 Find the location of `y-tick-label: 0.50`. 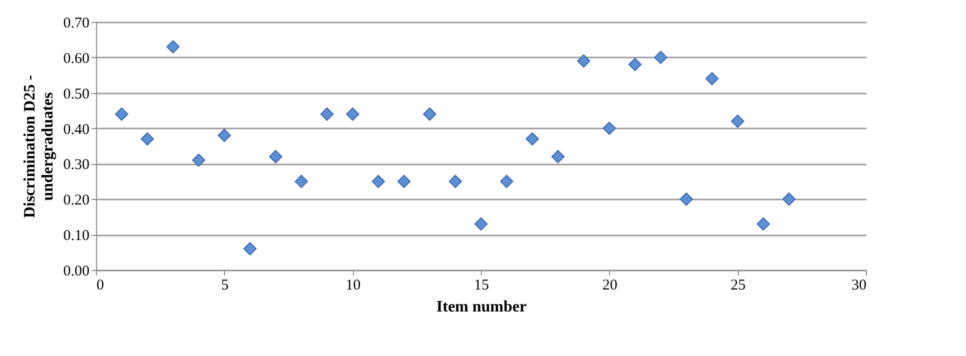

y-tick-label: 0.50 is located at coordinates (76, 94).